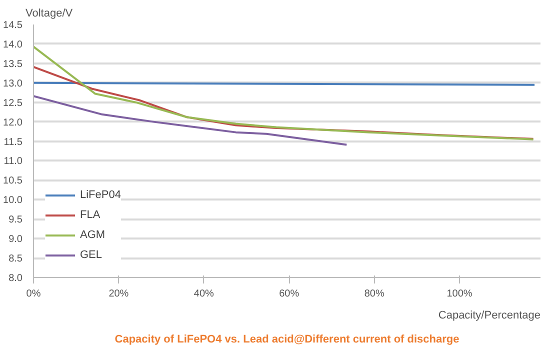 Image resolution: width=560 pixels, height=350 pixels. What do you see at coordinates (93, 235) in the screenshot?
I see `legend-label: AGM` at bounding box center [93, 235].